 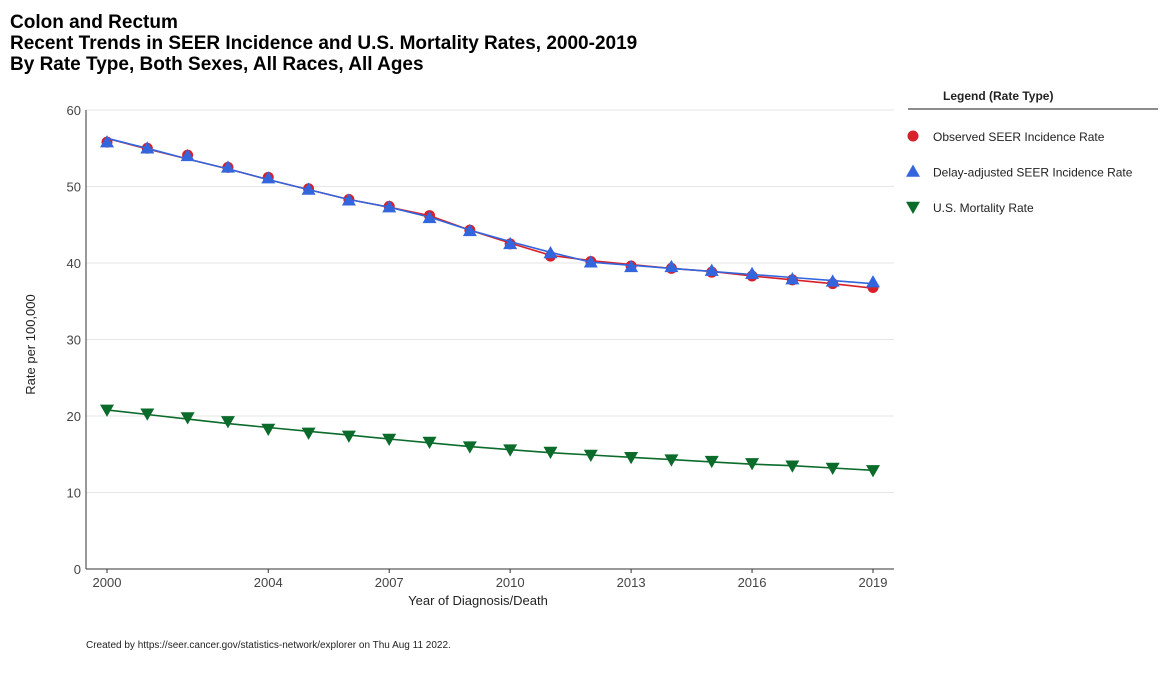 I want to click on legend-item: U.S. Mortality Rate, so click(x=970, y=208).